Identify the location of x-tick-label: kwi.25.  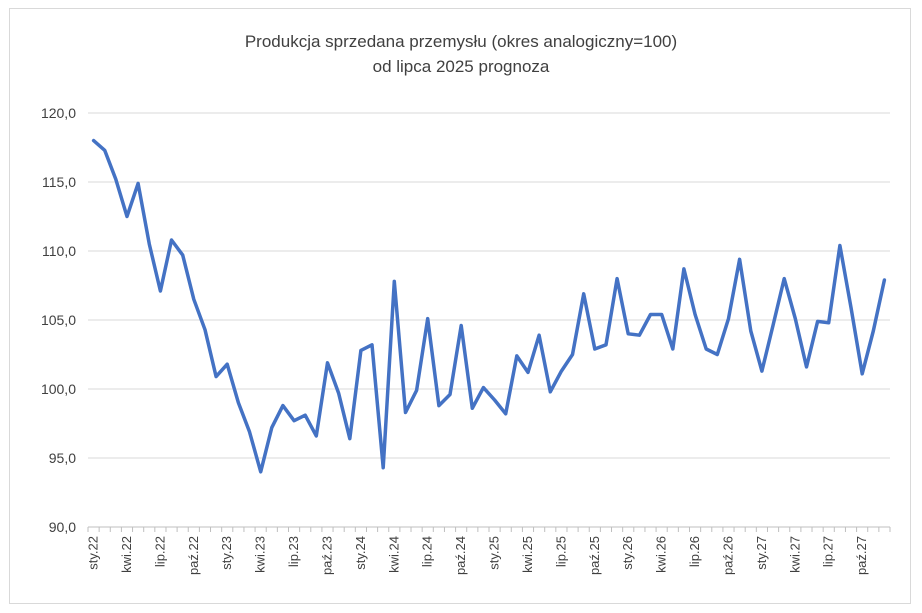
(527, 554).